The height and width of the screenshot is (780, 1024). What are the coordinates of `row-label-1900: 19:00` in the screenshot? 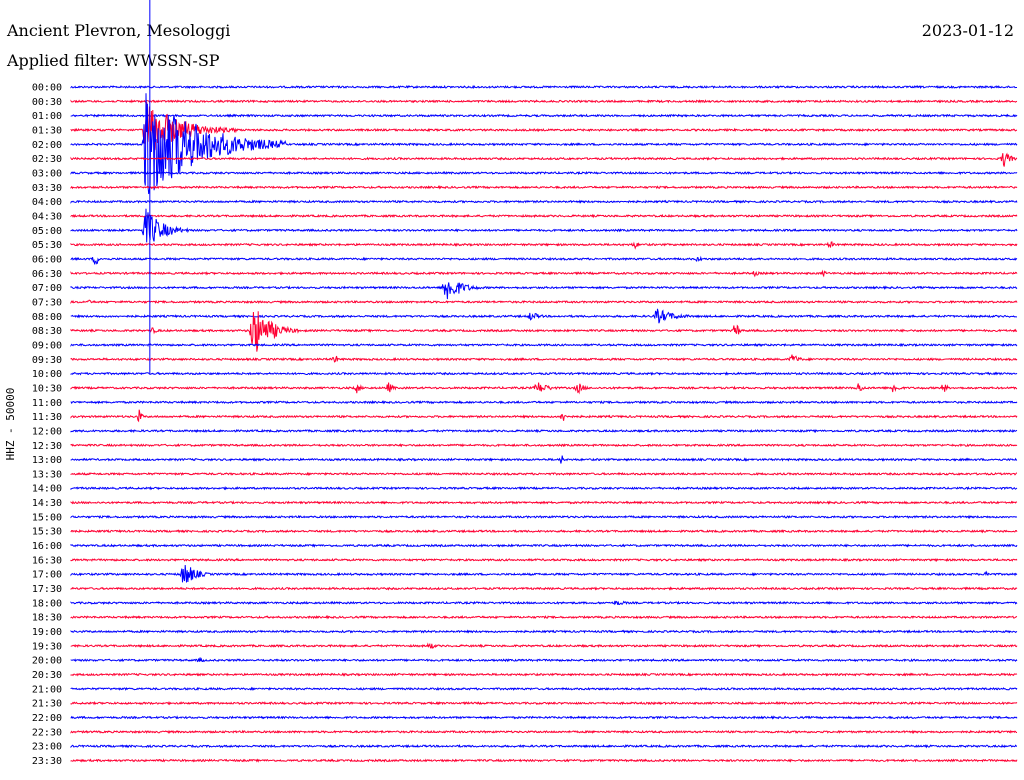 It's located at (47, 632).